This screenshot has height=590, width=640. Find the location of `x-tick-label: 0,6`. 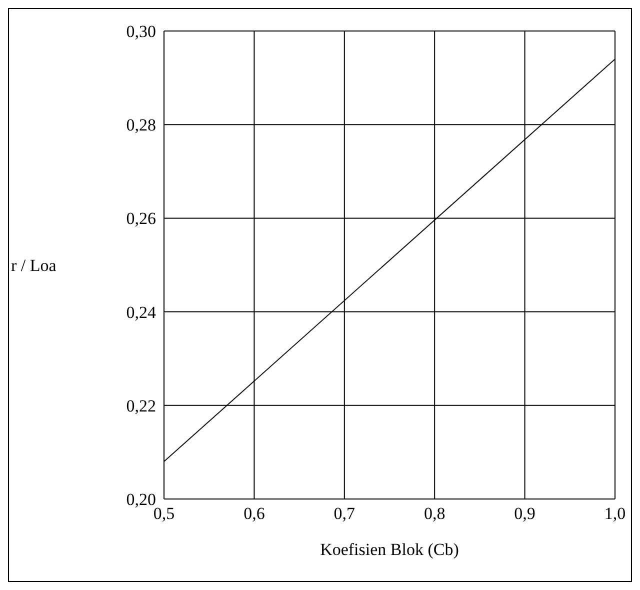

x-tick-label: 0,6 is located at coordinates (254, 514).